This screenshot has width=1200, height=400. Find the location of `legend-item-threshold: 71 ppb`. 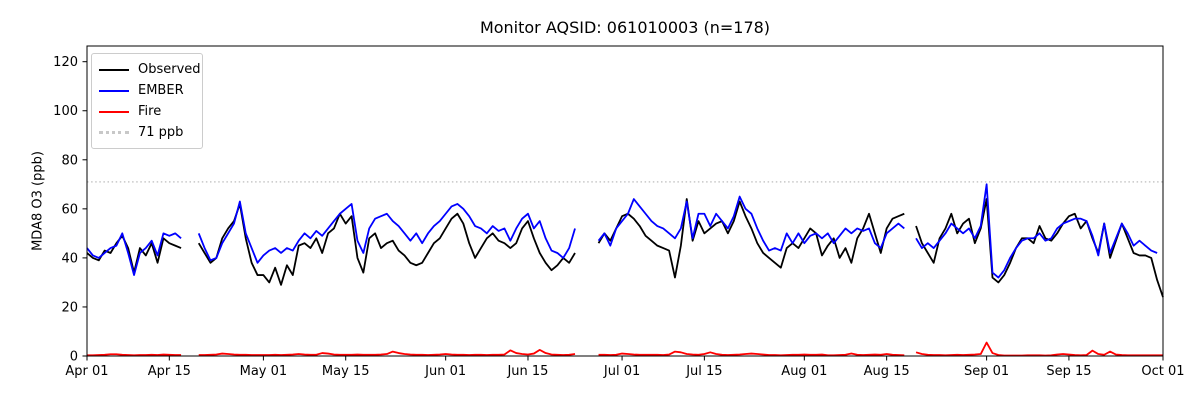

legend-item-threshold: 71 ppb is located at coordinates (146, 132).